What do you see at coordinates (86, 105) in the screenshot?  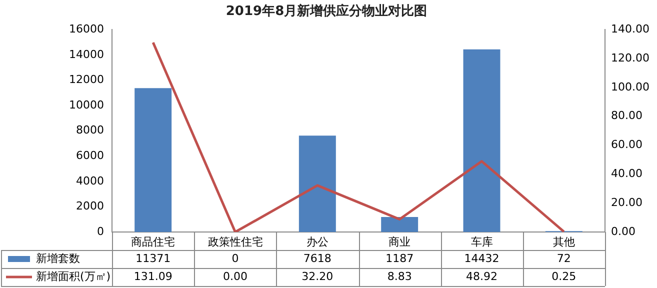 I see `y-tick-label: 10000` at bounding box center [86, 105].